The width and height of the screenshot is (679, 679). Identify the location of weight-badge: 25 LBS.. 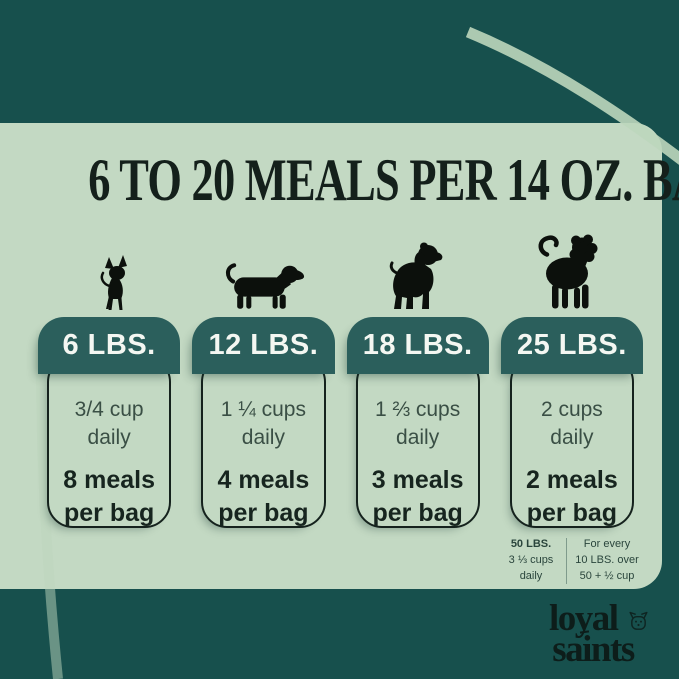
(571, 345).